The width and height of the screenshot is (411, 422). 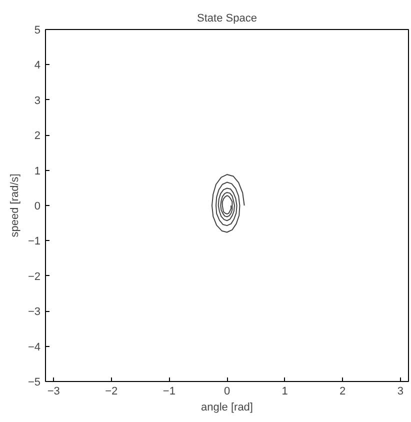 I want to click on y-tick-label: 4, so click(x=37, y=66).